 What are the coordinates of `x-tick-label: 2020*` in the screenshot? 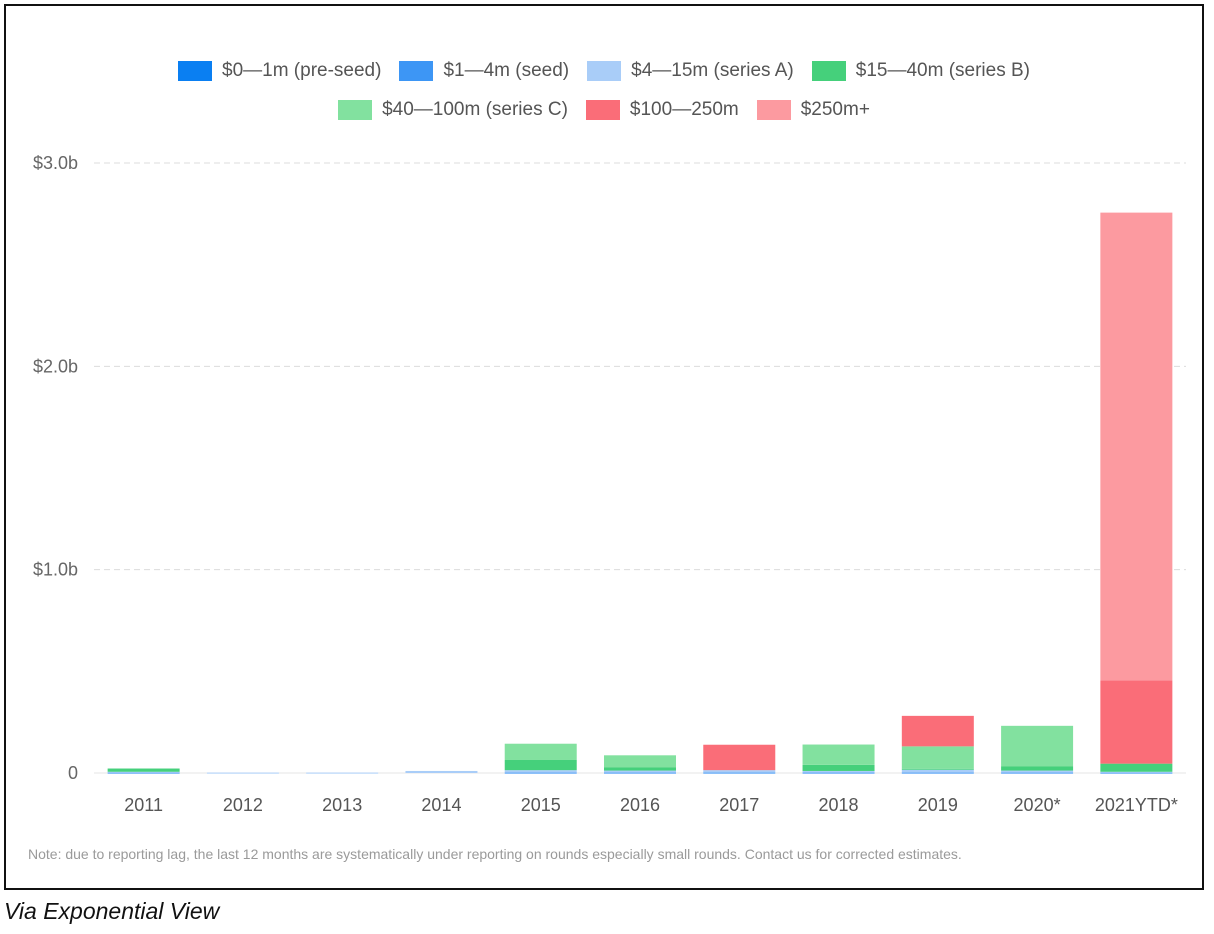 It's located at (1037, 805).